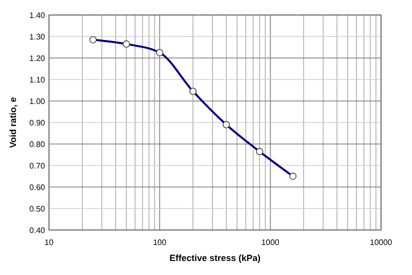  What do you see at coordinates (37, 101) in the screenshot?
I see `y-tick-label: 1.00` at bounding box center [37, 101].